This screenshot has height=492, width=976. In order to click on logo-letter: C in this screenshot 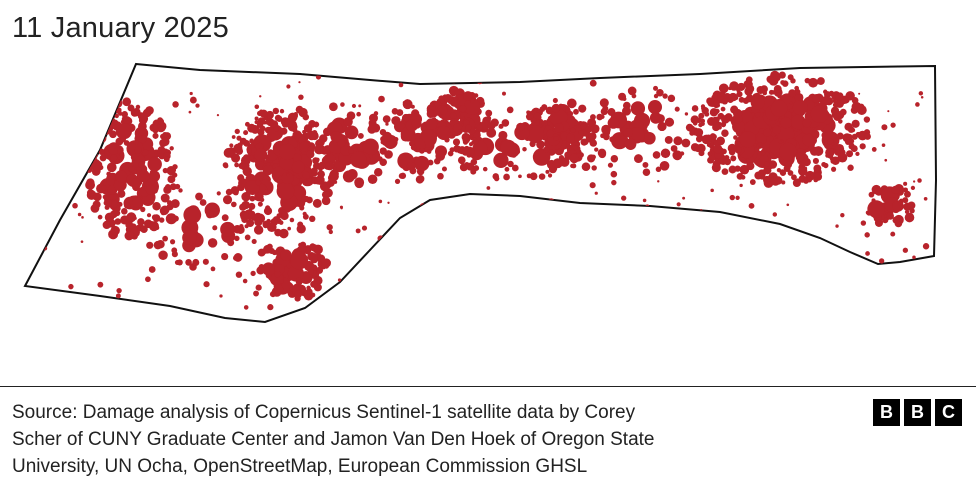, I will do `click(948, 412)`.